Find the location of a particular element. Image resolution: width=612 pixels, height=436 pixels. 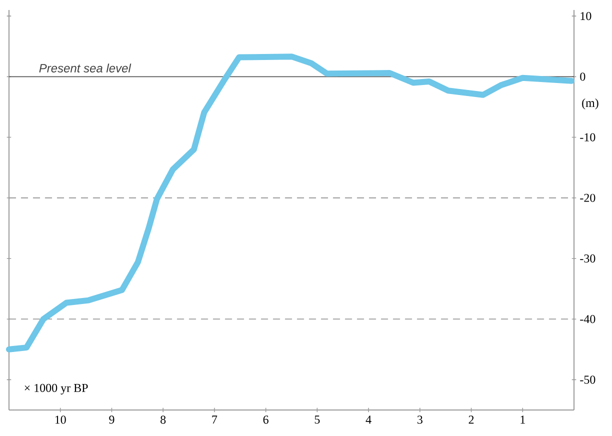

y-tick-label: -40 is located at coordinates (588, 319).